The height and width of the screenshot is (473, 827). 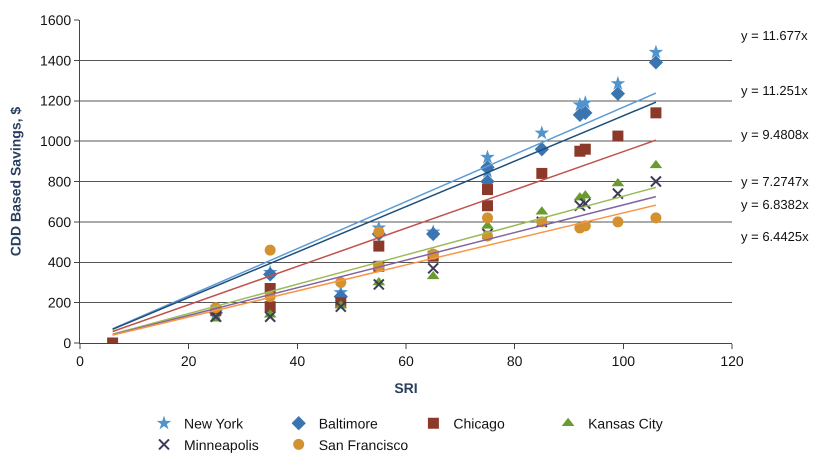 I want to click on text: y = 11.251x, so click(x=774, y=90).